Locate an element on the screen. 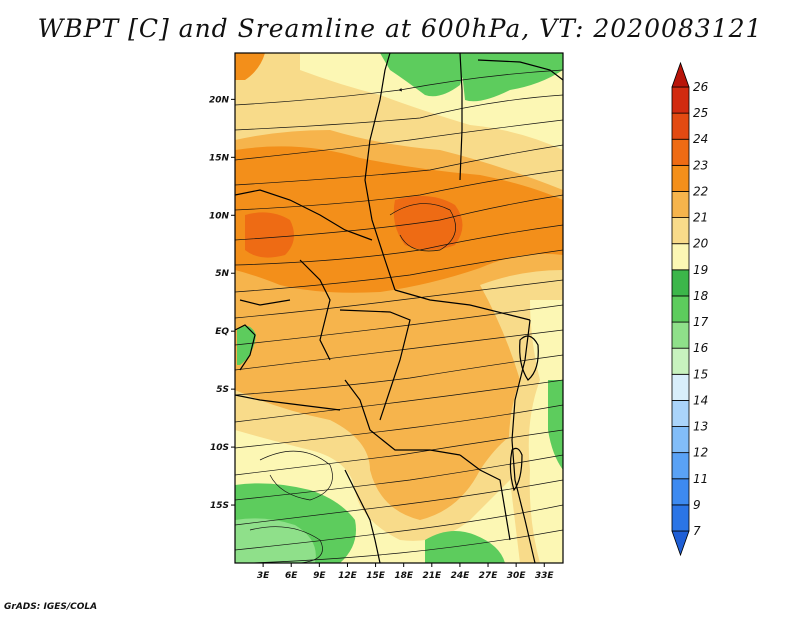  field-equator-green is located at coordinates (246, 345).